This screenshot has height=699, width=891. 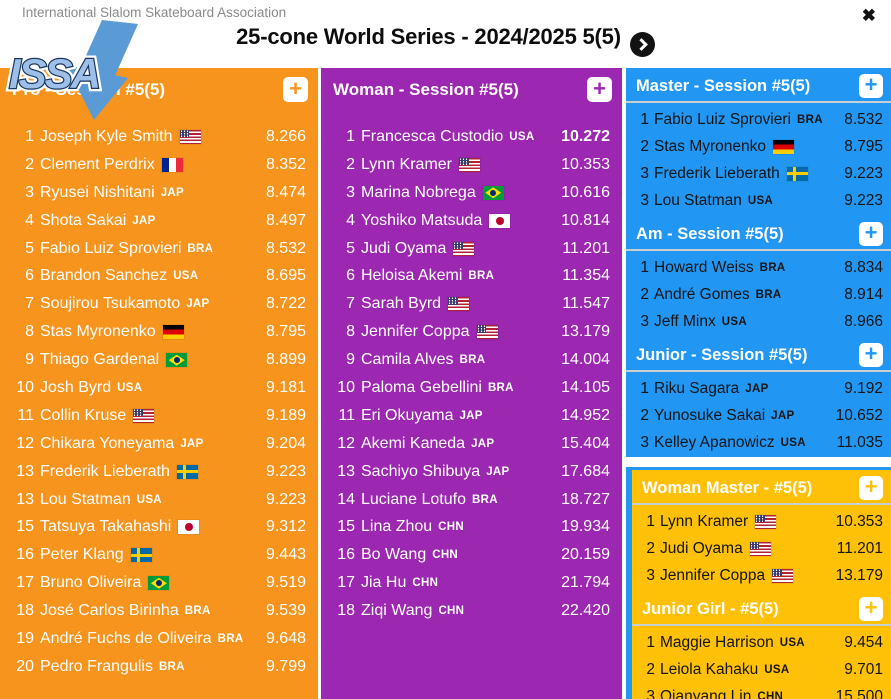 I want to click on panel-header-junior: Junior - Session #5(5) +, so click(x=758, y=355).